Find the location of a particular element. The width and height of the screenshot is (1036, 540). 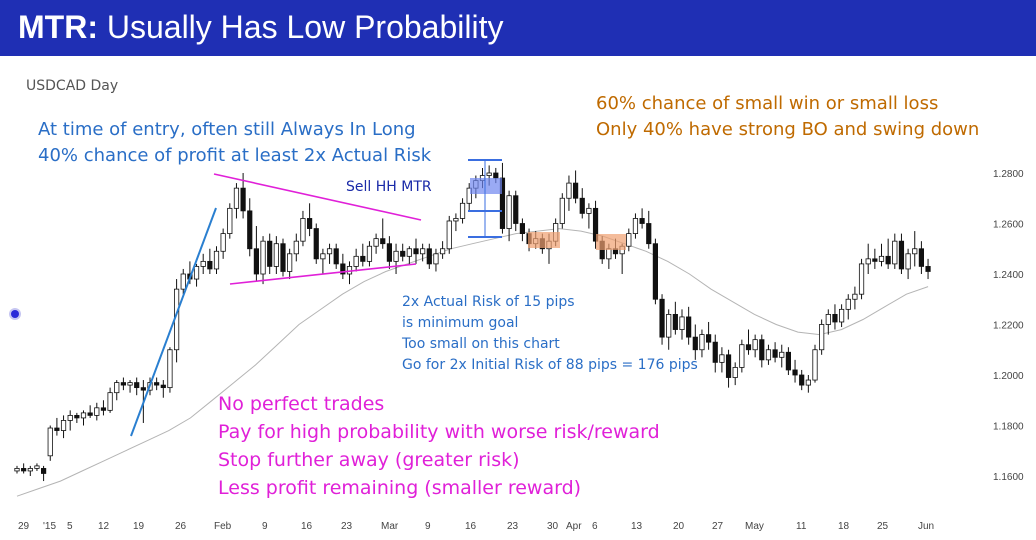

y-tick-label: 1.2400 is located at coordinates (1008, 275).